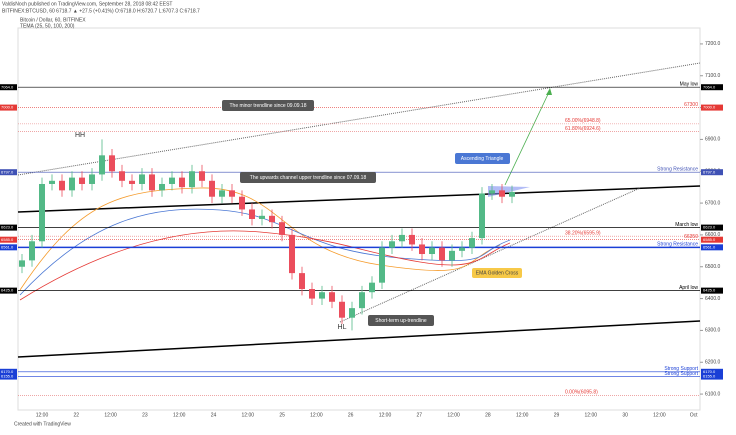  I want to click on level-name: March low, so click(686, 225).